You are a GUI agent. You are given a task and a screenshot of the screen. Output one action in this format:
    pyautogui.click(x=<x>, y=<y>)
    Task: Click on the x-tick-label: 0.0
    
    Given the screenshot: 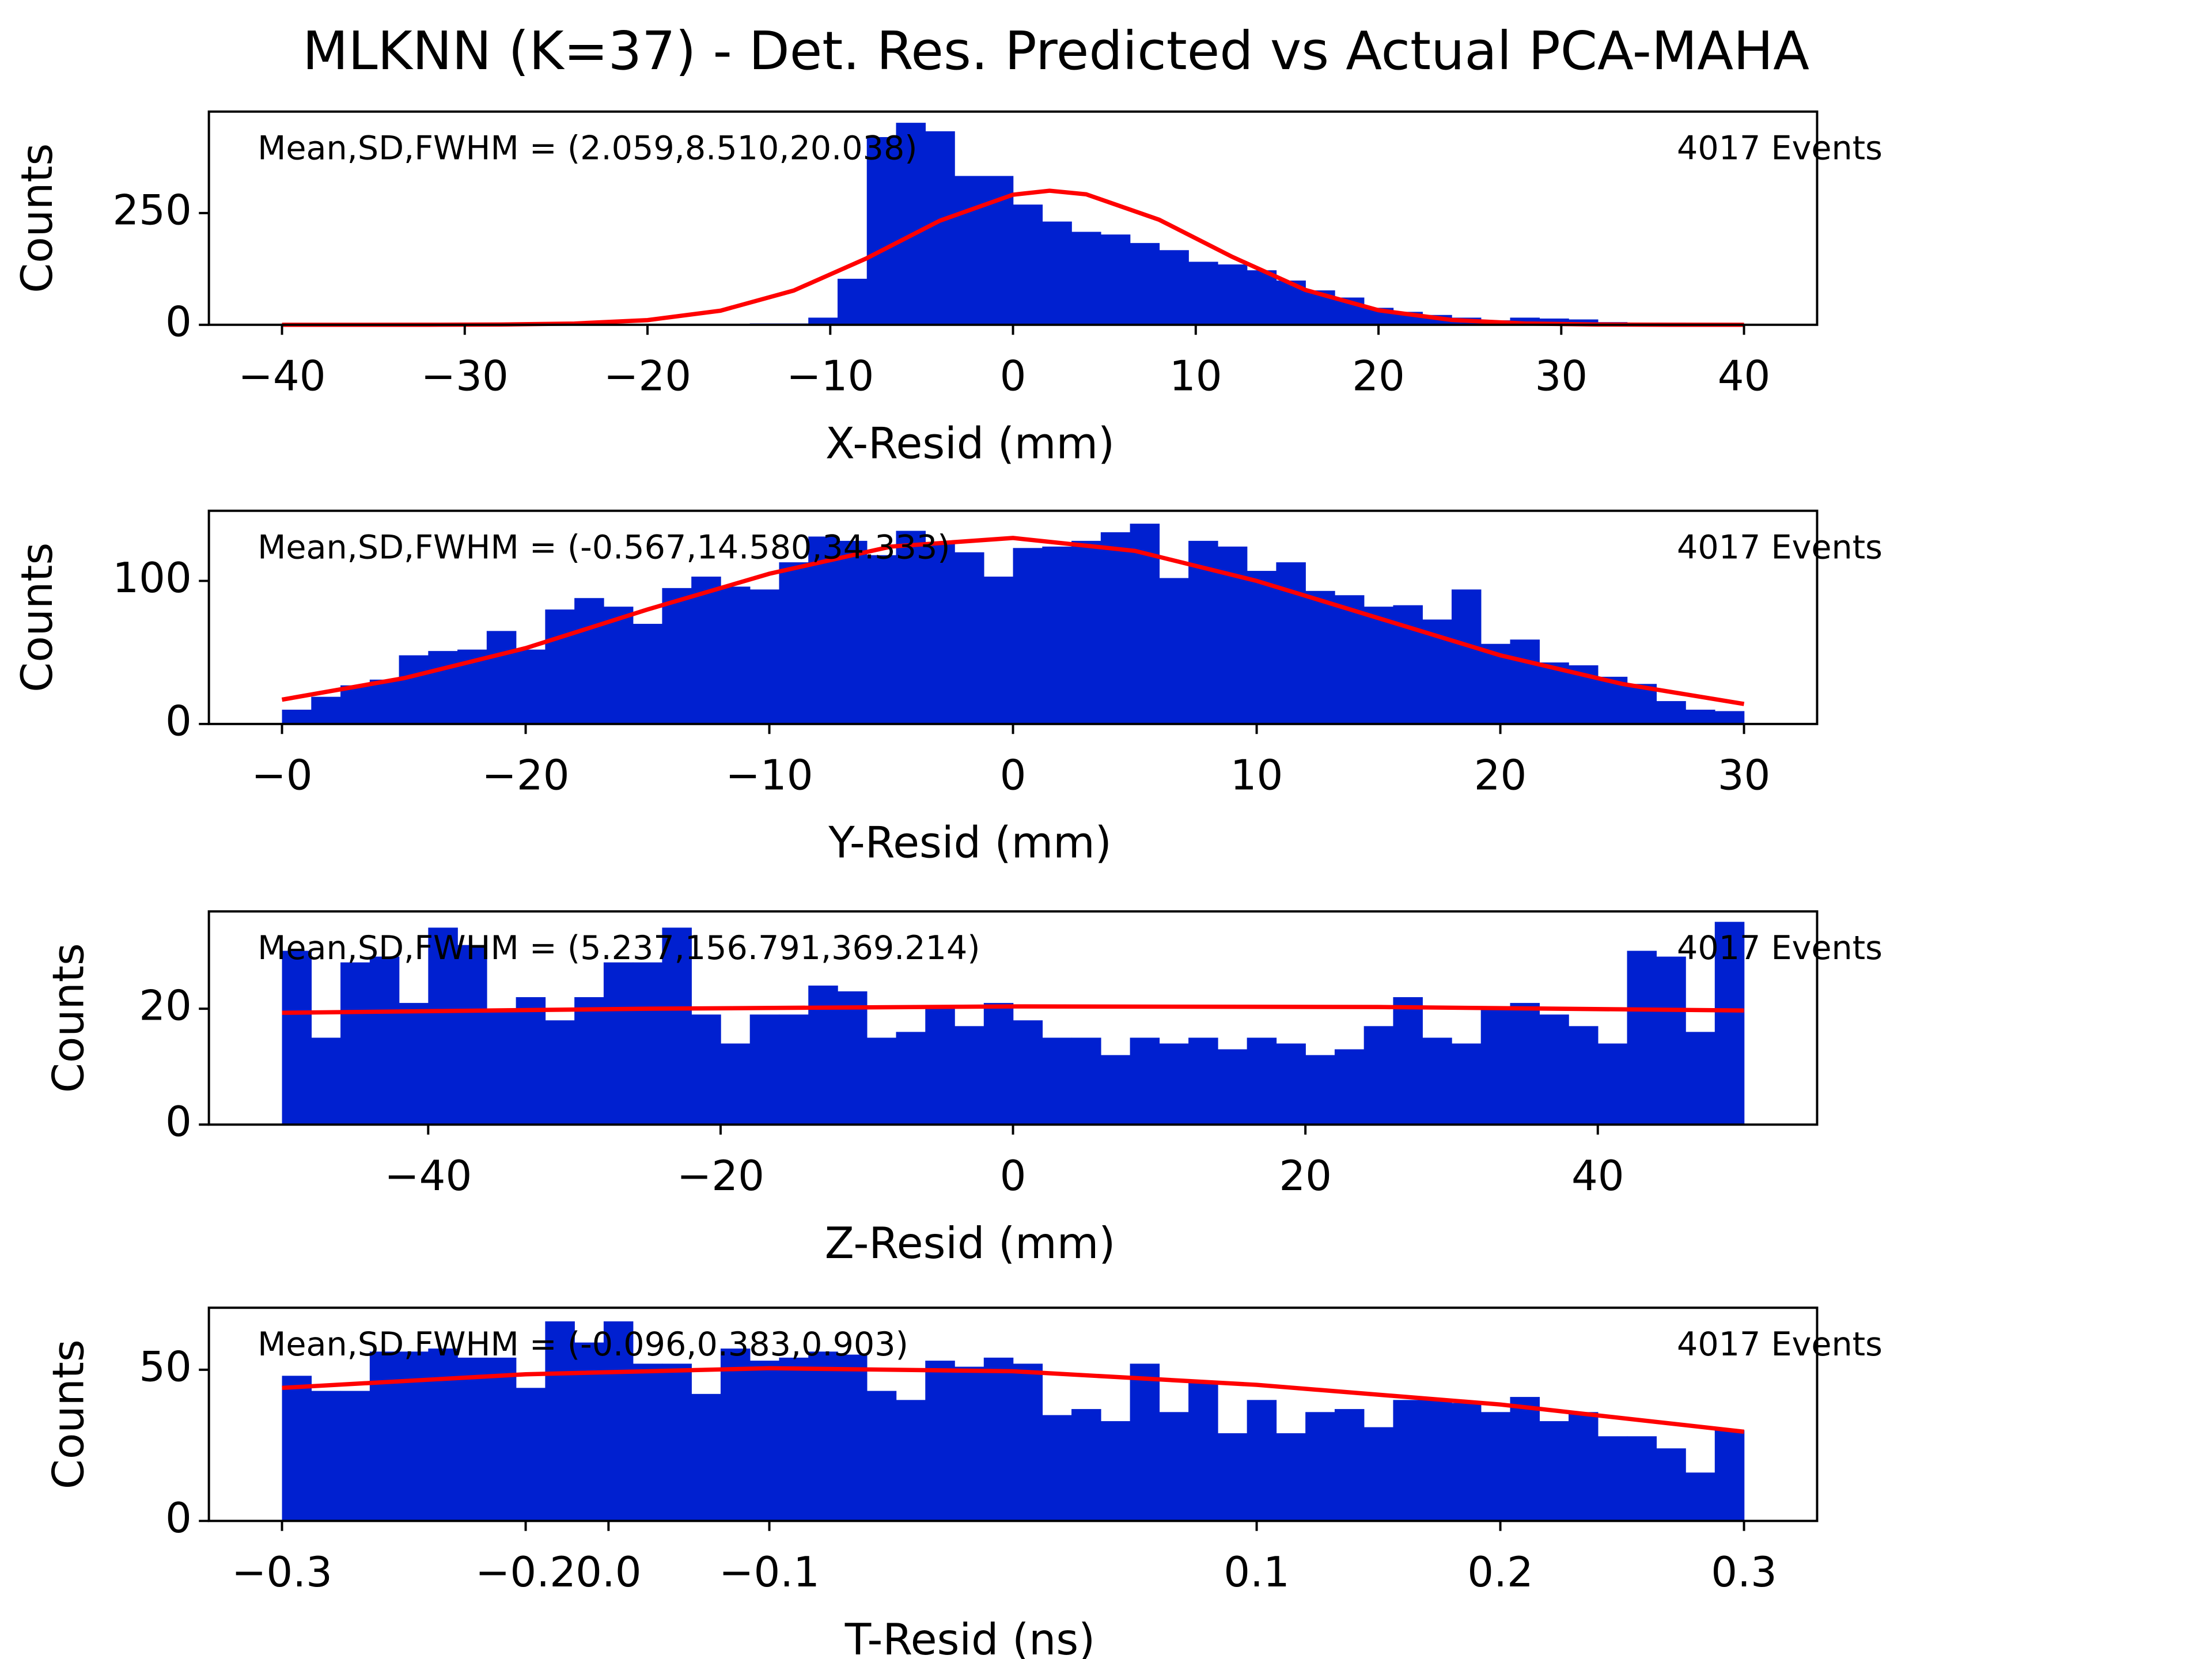 What is the action you would take?
    pyautogui.click(x=608, y=1572)
    